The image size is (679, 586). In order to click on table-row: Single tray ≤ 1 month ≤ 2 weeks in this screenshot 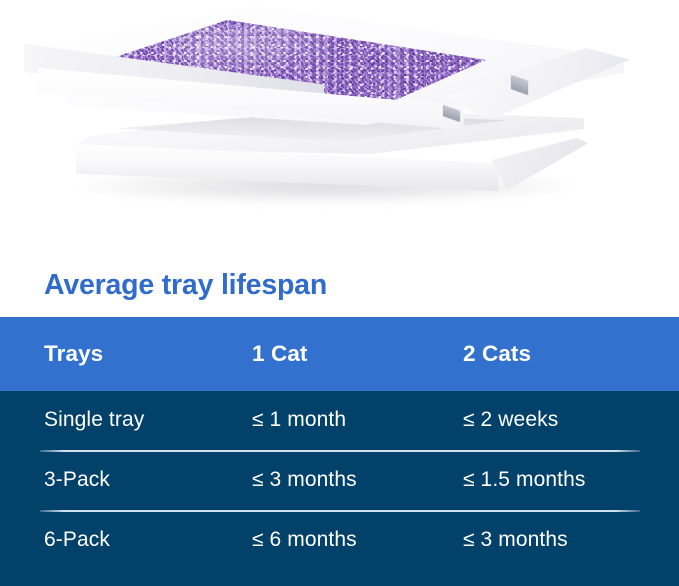, I will do `click(339, 421)`.